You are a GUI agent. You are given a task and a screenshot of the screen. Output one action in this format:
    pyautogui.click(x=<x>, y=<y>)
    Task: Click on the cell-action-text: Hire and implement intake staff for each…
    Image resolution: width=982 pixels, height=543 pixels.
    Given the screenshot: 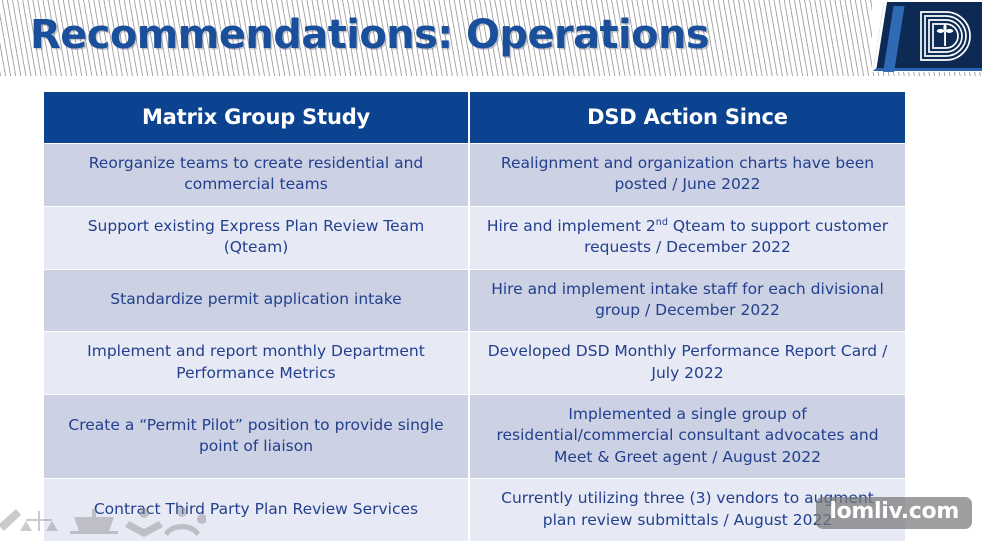 What is the action you would take?
    pyautogui.click(x=687, y=299)
    